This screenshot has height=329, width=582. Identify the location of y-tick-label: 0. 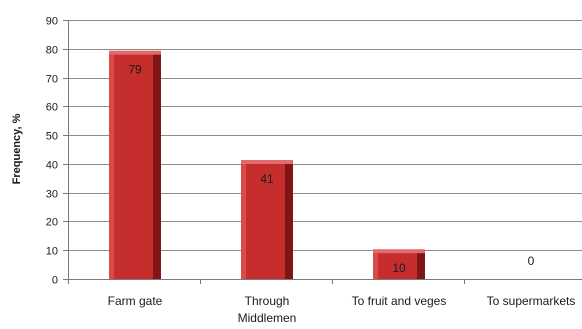
(55, 281).